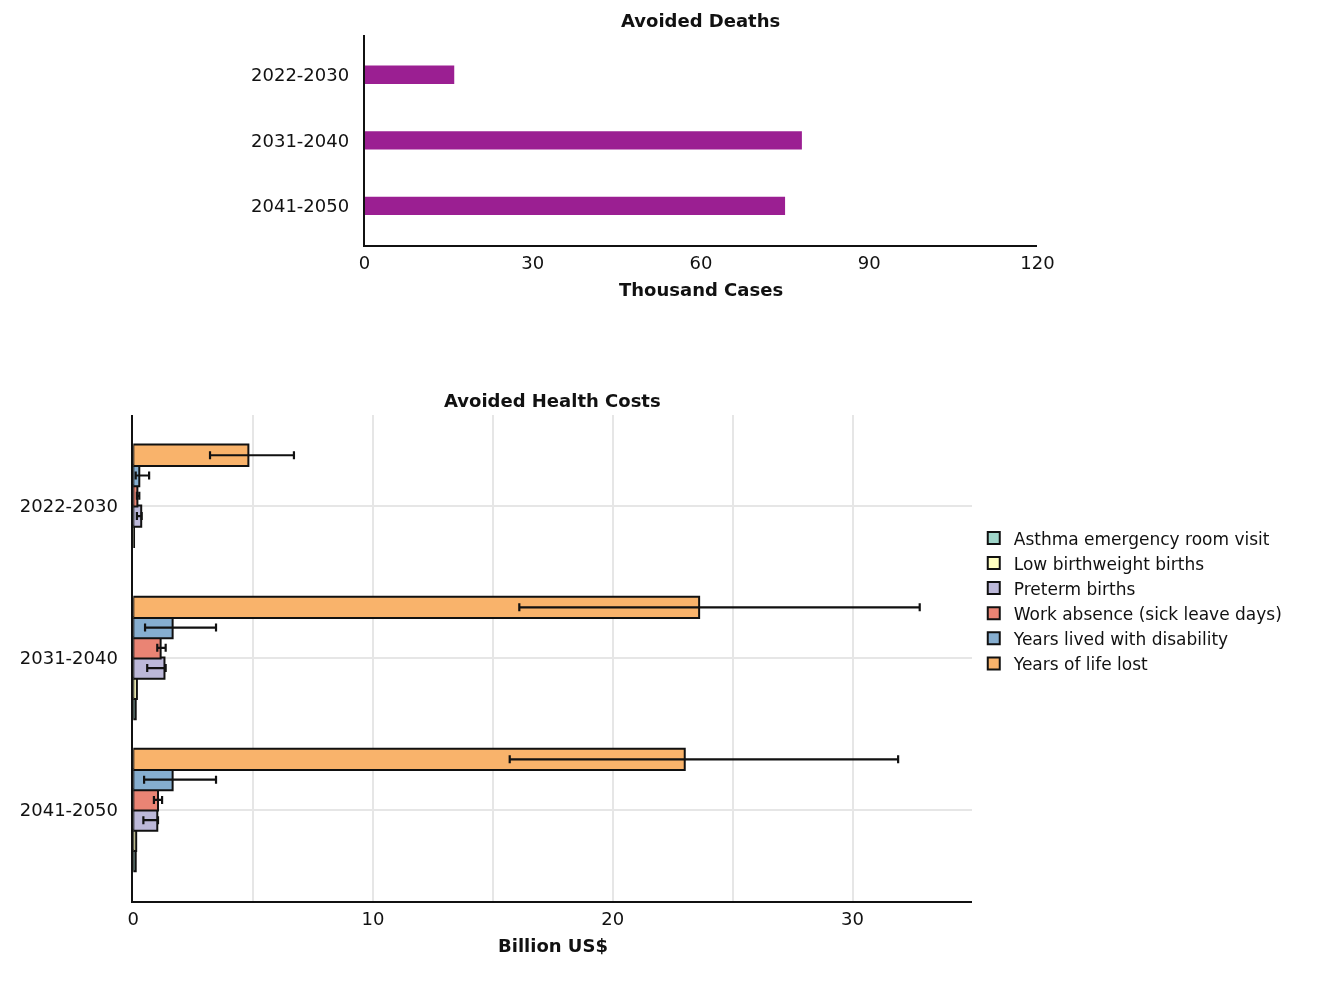 This screenshot has height=985, width=1322. What do you see at coordinates (701, 262) in the screenshot?
I see `x-tick-label: 60` at bounding box center [701, 262].